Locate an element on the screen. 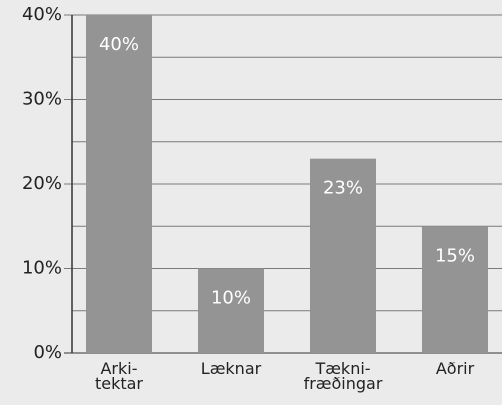 The width and height of the screenshot is (502, 405). x-tick-label: Arki- tektar is located at coordinates (119, 376).